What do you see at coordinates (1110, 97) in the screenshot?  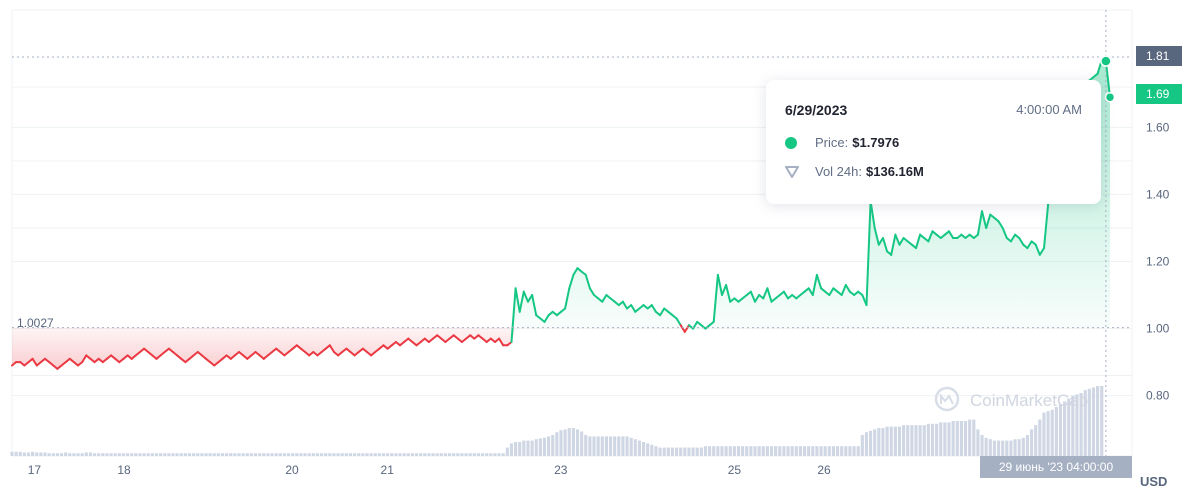 I see `last-price-point` at bounding box center [1110, 97].